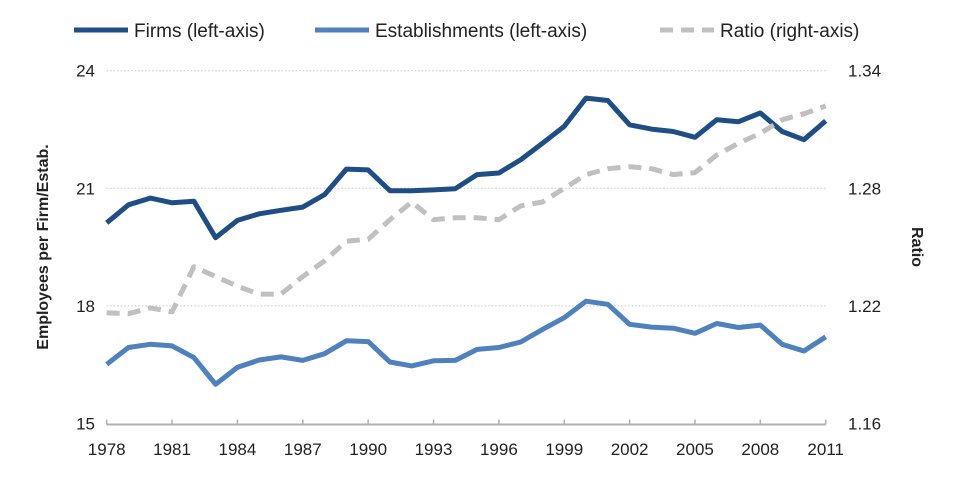 This screenshot has width=960, height=485. Describe the element at coordinates (303, 449) in the screenshot. I see `x-tick-label: 1987` at that location.